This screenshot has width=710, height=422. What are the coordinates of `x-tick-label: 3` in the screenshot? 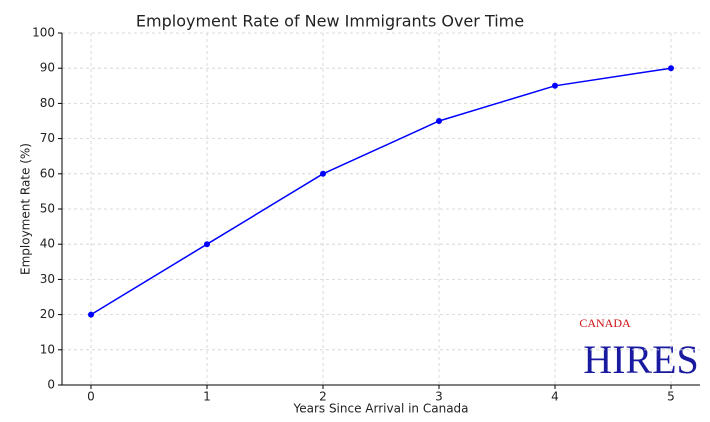 It's located at (439, 397).